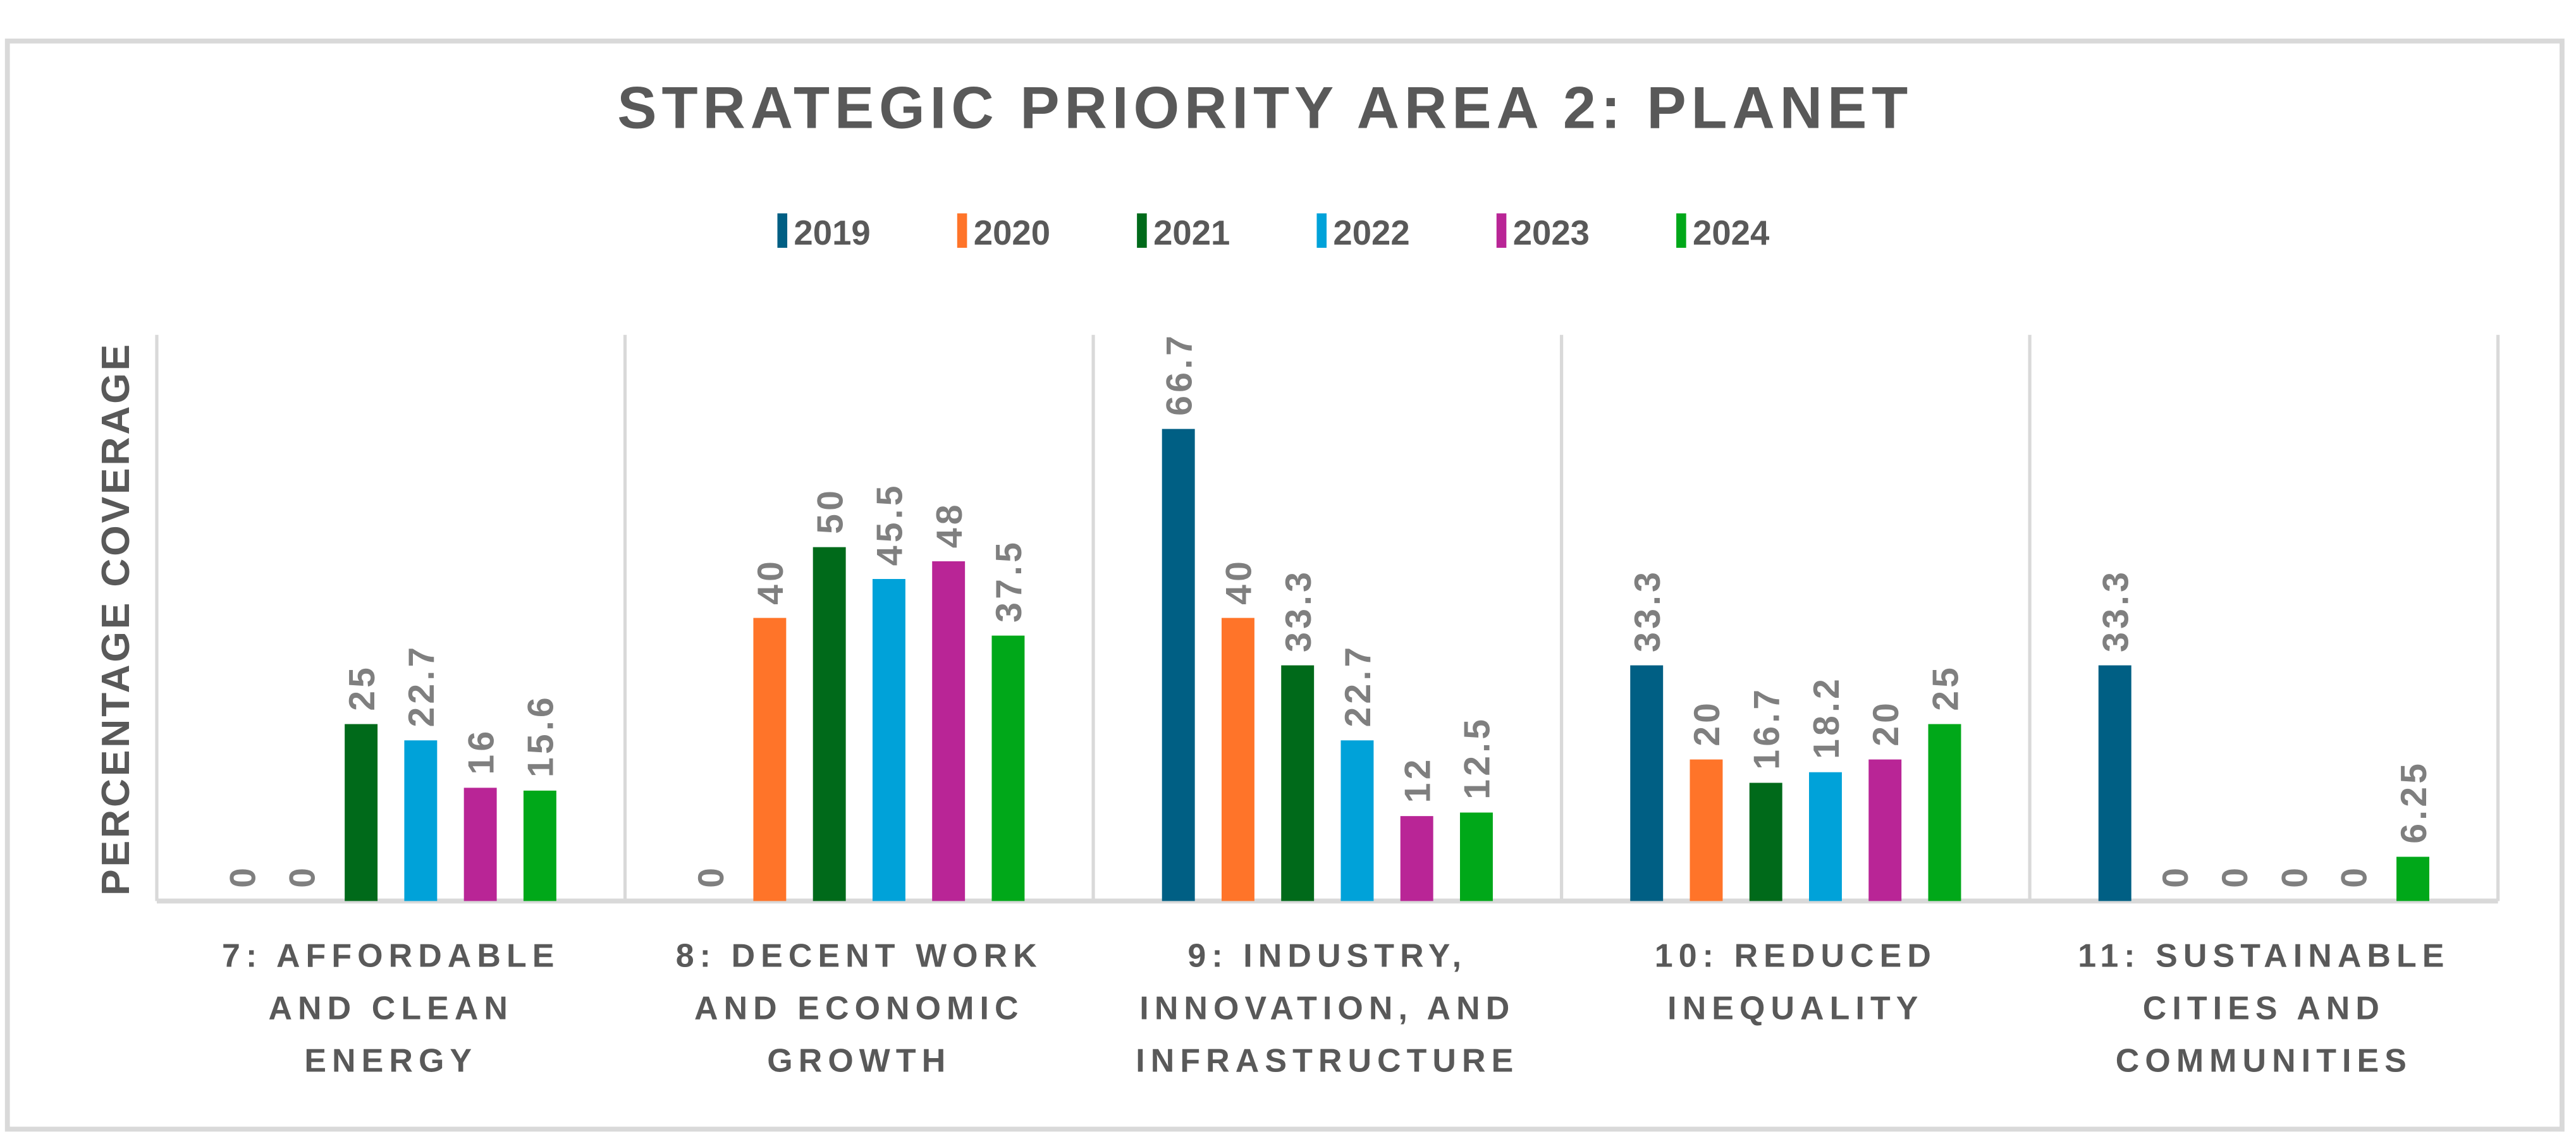 The image size is (2576, 1139). I want to click on data-label-2023-cat2: 48, so click(949, 524).